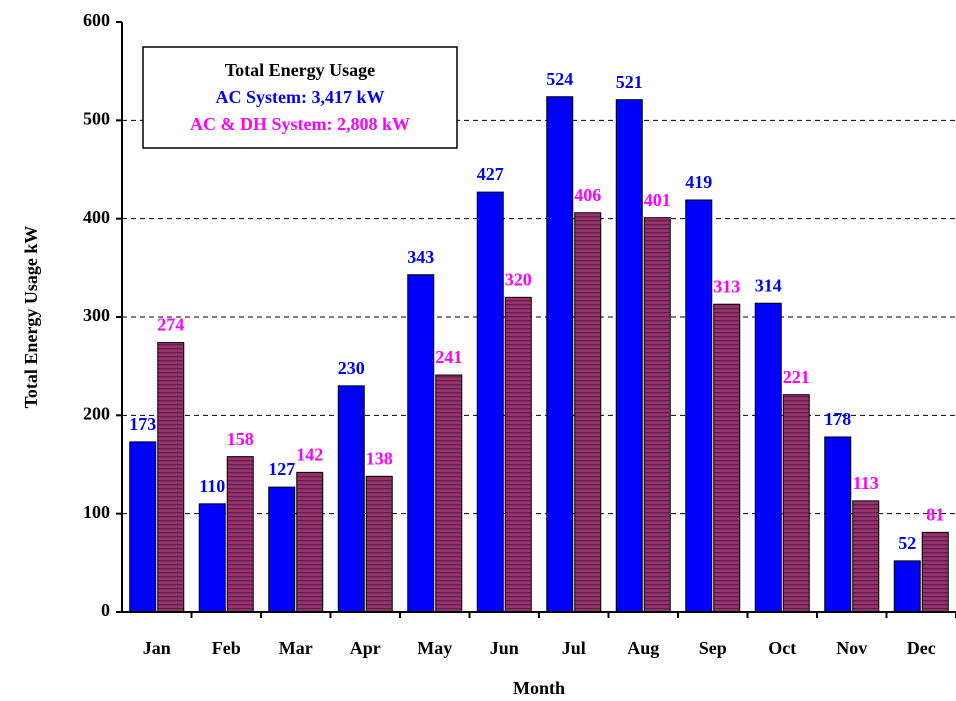 The image size is (956, 701). I want to click on x-tick-label: Jun, so click(504, 648).